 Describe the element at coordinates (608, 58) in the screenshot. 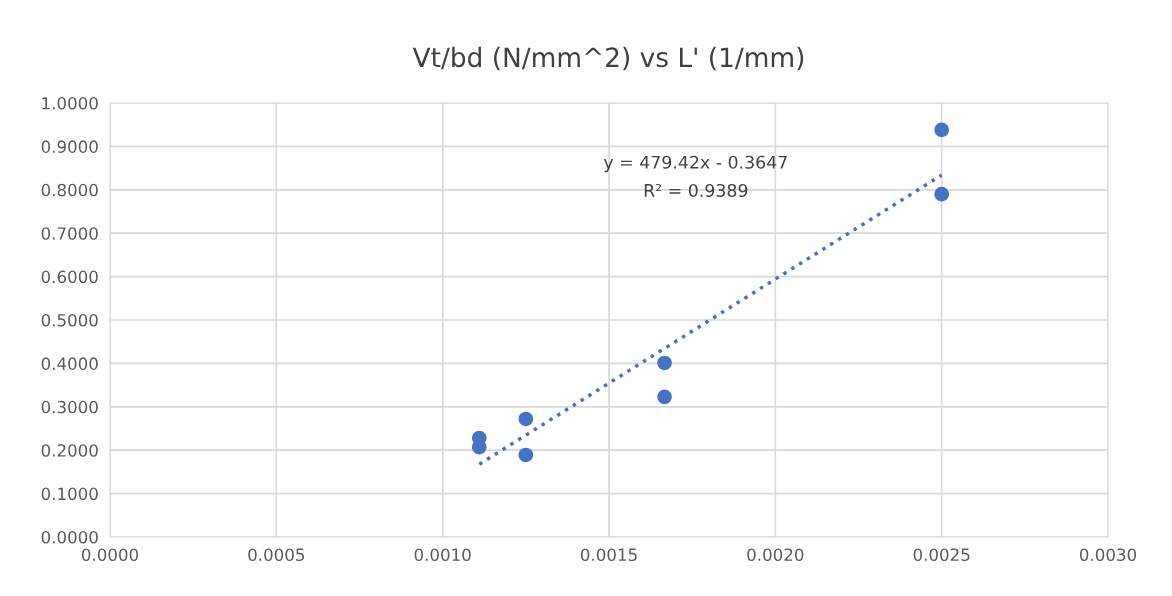

I see `chart-title: Vt/bd (N/mm^2) vs L' (1/mm)` at that location.